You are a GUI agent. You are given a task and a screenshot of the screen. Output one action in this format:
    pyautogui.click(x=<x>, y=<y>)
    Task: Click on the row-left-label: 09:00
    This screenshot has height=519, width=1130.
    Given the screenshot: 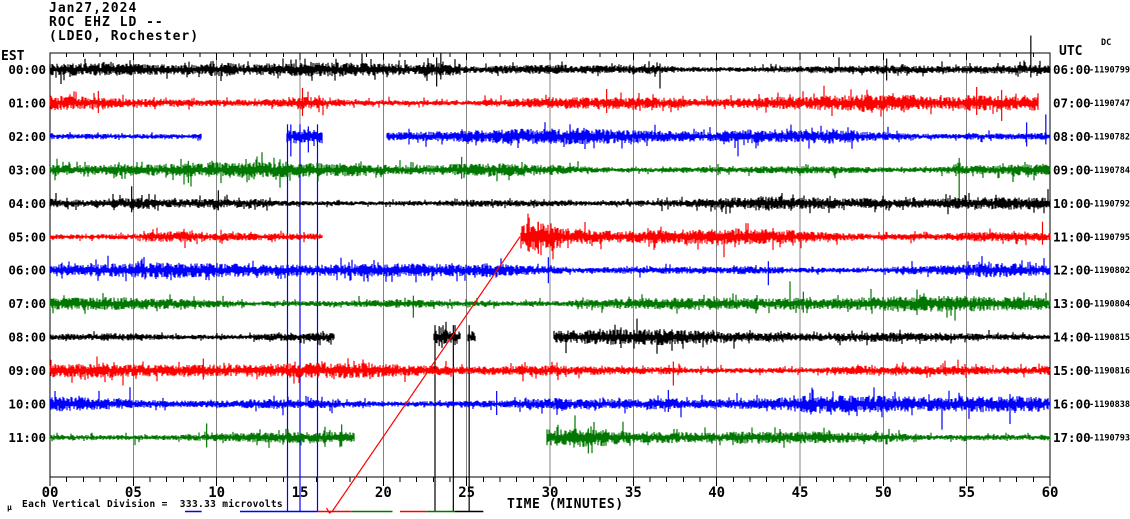 What is the action you would take?
    pyautogui.click(x=27, y=370)
    